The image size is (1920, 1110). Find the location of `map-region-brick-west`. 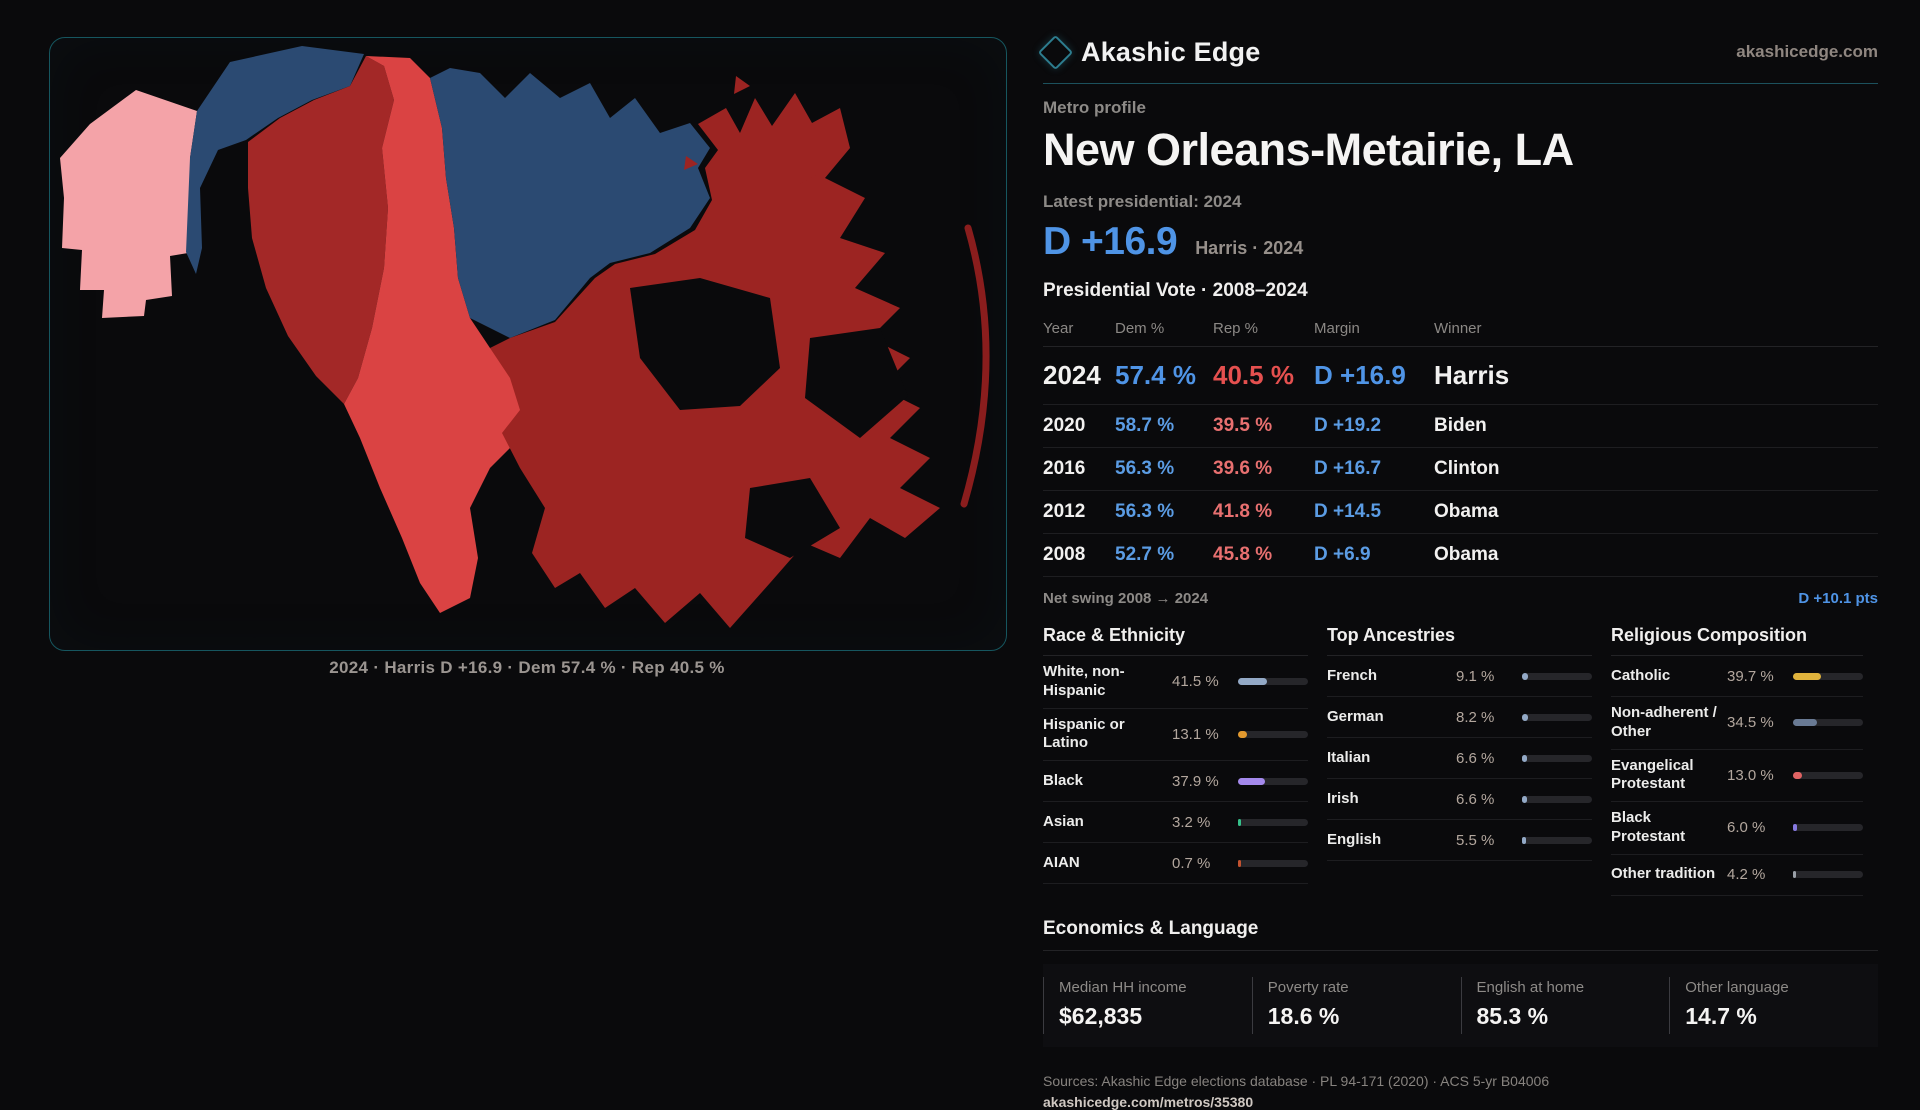

map-region-brick-west is located at coordinates (321, 230).